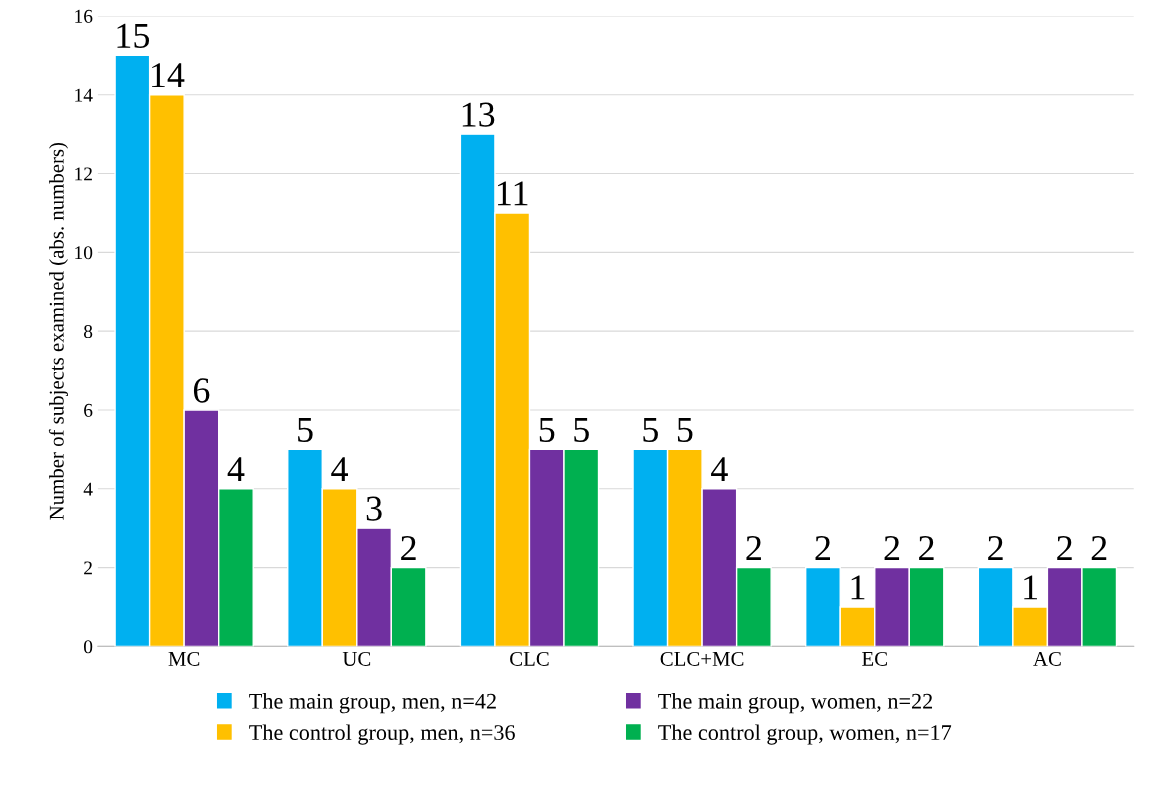 The image size is (1151, 798). Describe the element at coordinates (88, 331) in the screenshot. I see `y-tick-label: 8` at that location.